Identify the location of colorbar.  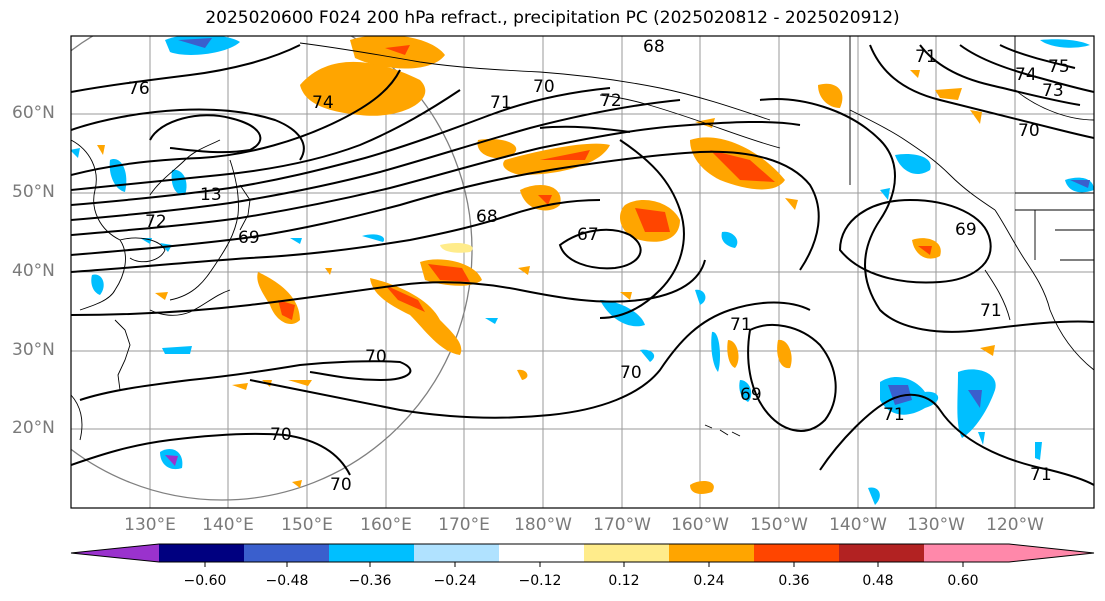
(582, 555).